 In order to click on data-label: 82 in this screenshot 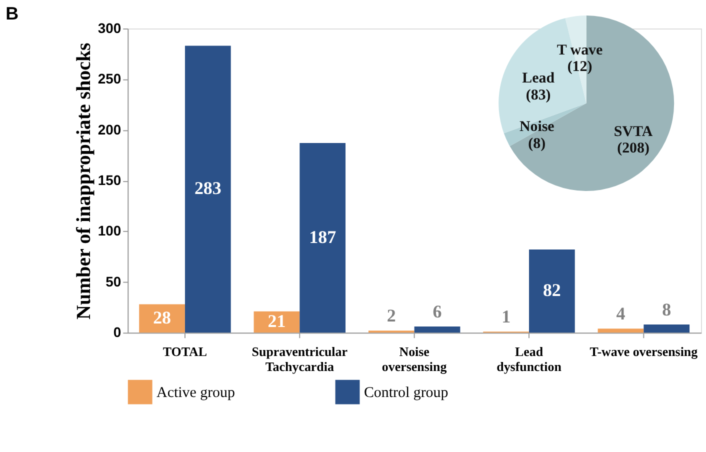, I will do `click(551, 290)`.